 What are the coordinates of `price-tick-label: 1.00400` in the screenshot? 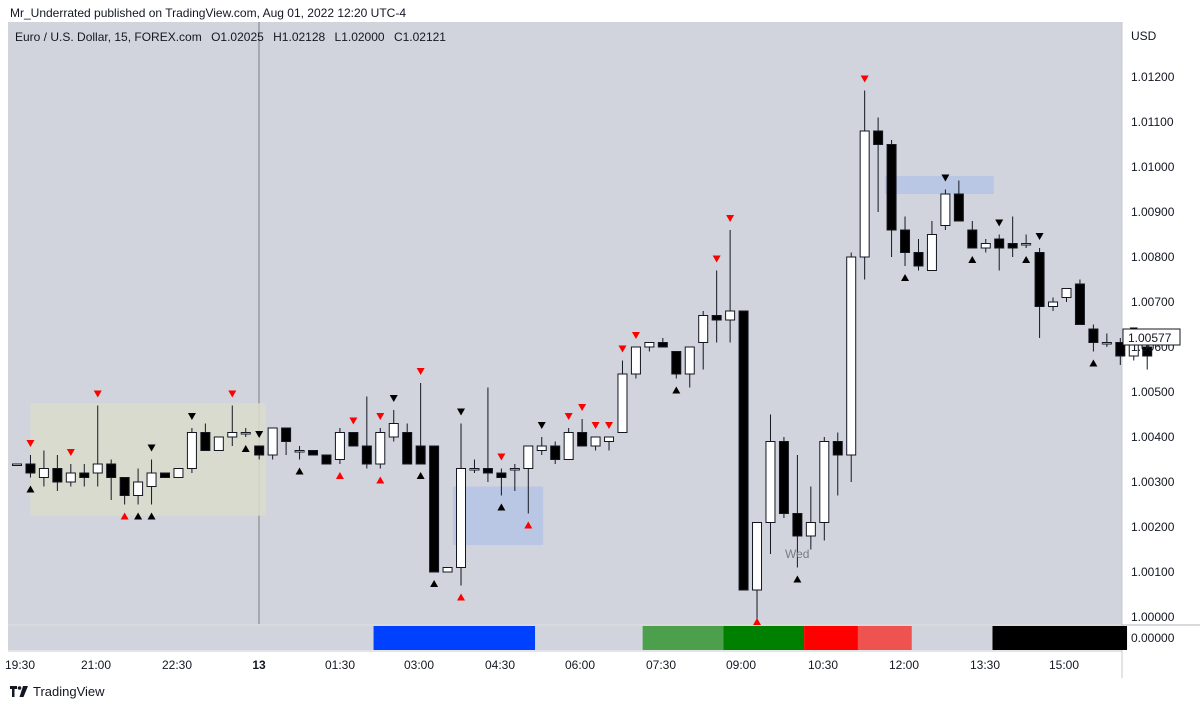 It's located at (1153, 437).